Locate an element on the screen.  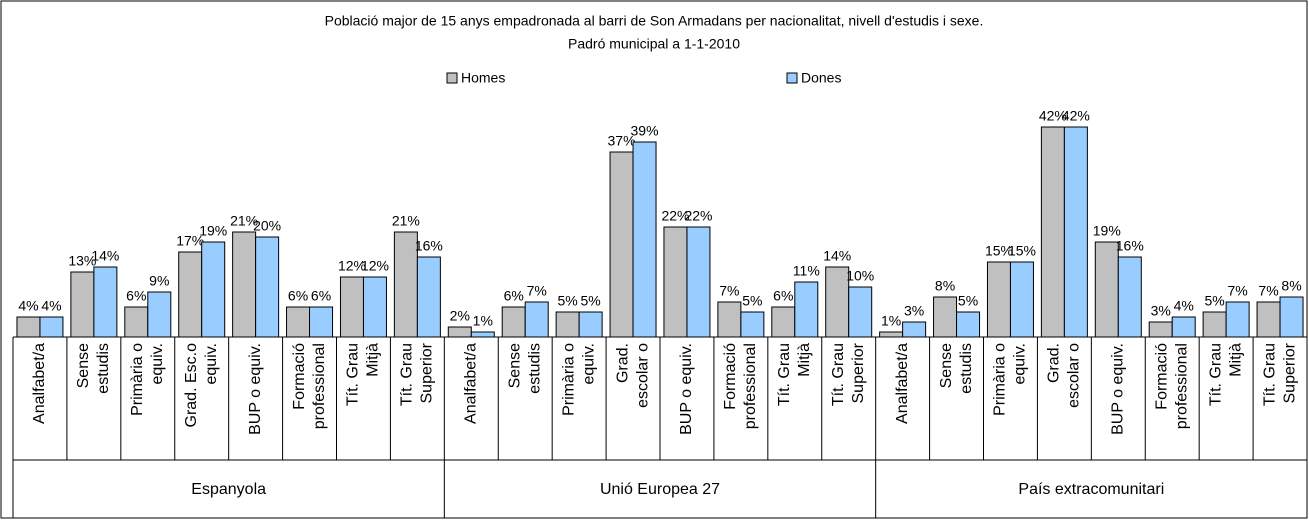
value-label: 21% is located at coordinates (406, 221).